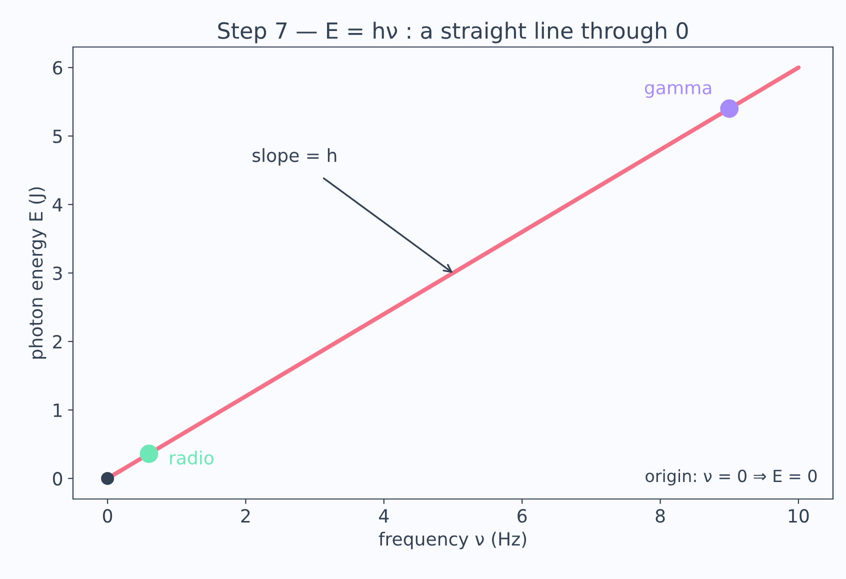 The image size is (846, 579). Describe the element at coordinates (453, 33) in the screenshot. I see `chart-title: Step 7 — E = hν : a straight line through 0` at that location.